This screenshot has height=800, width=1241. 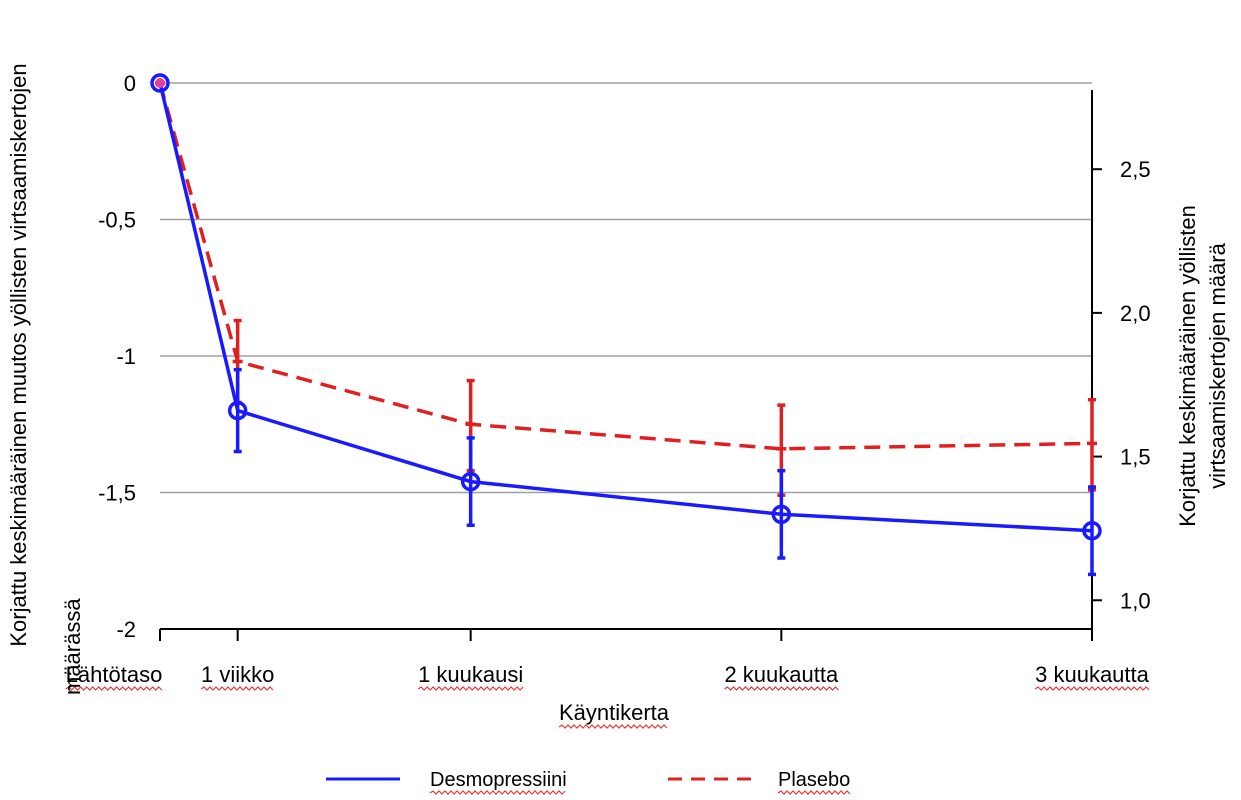 I want to click on right-y-axis-title-line-2: virtsaamiskertojen määrä, so click(x=1217, y=365).